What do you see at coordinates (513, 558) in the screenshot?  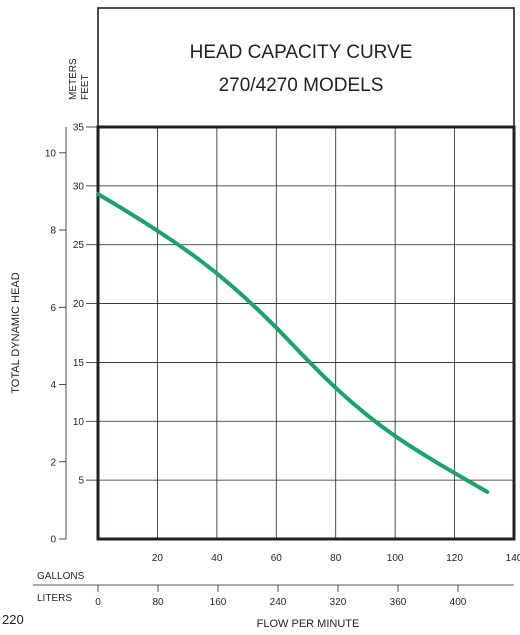 I see `gallons-tick-label: 140` at bounding box center [513, 558].